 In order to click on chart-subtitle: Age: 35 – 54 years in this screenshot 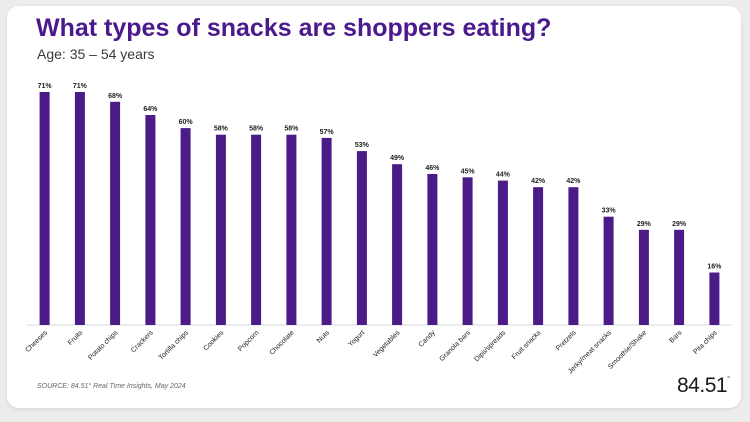, I will do `click(96, 54)`.